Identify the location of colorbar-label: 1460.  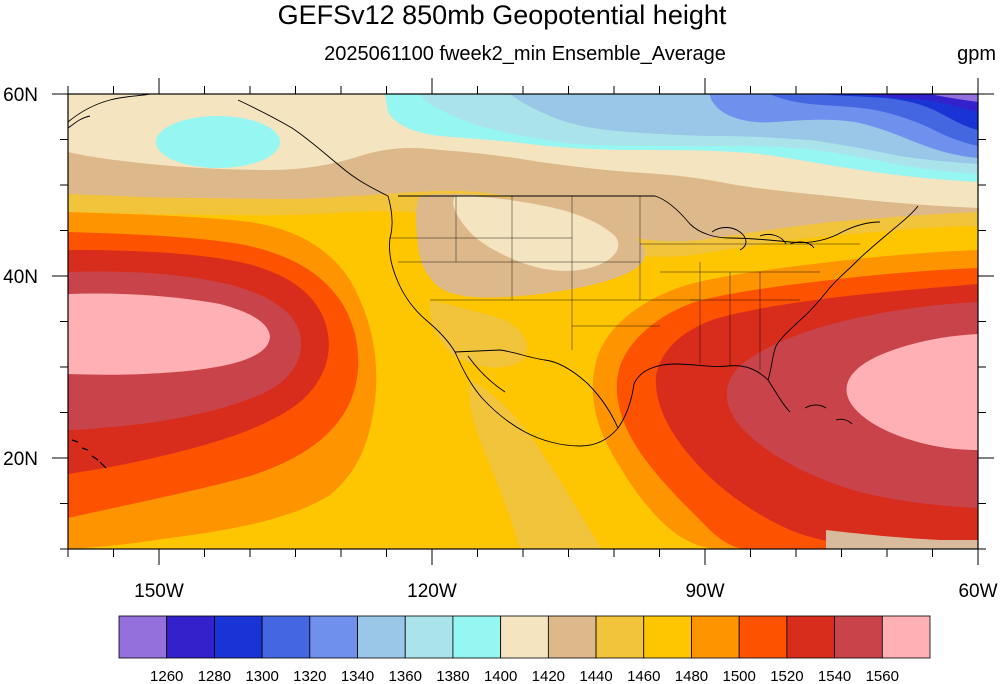
(643, 676).